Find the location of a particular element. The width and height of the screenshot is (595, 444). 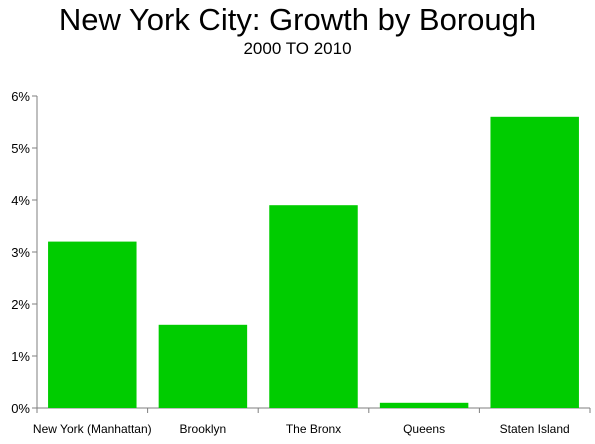

x-tick-label: New York (Manhattan) is located at coordinates (92, 429).